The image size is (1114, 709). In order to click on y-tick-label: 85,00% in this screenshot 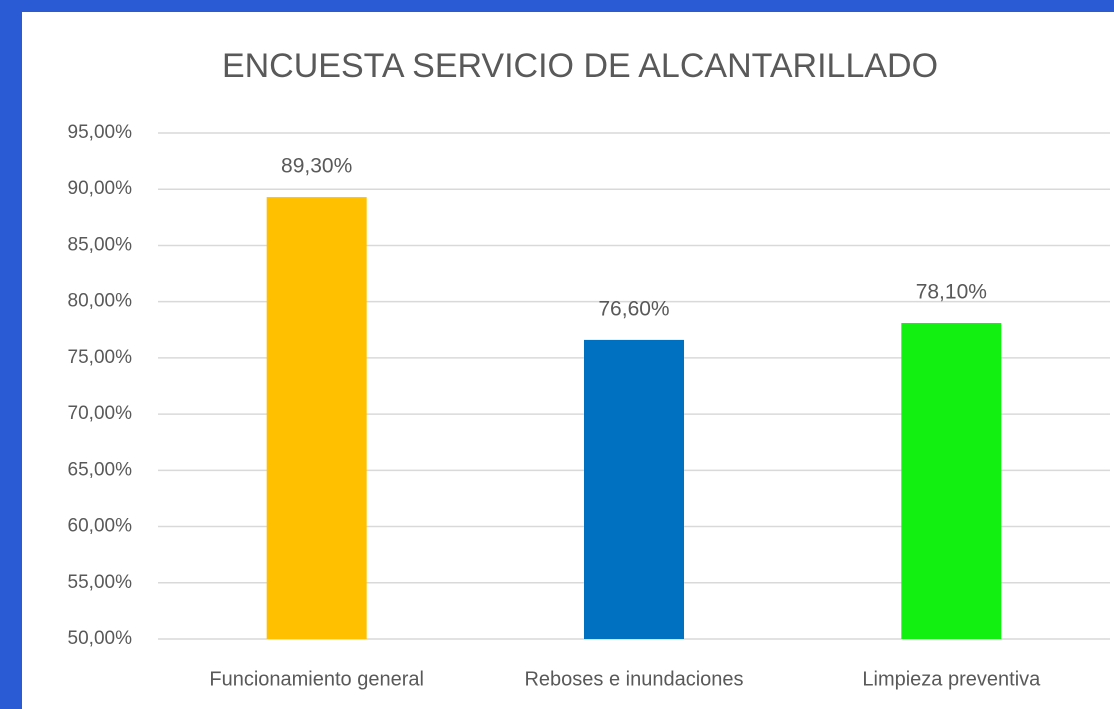, I will do `click(100, 244)`.